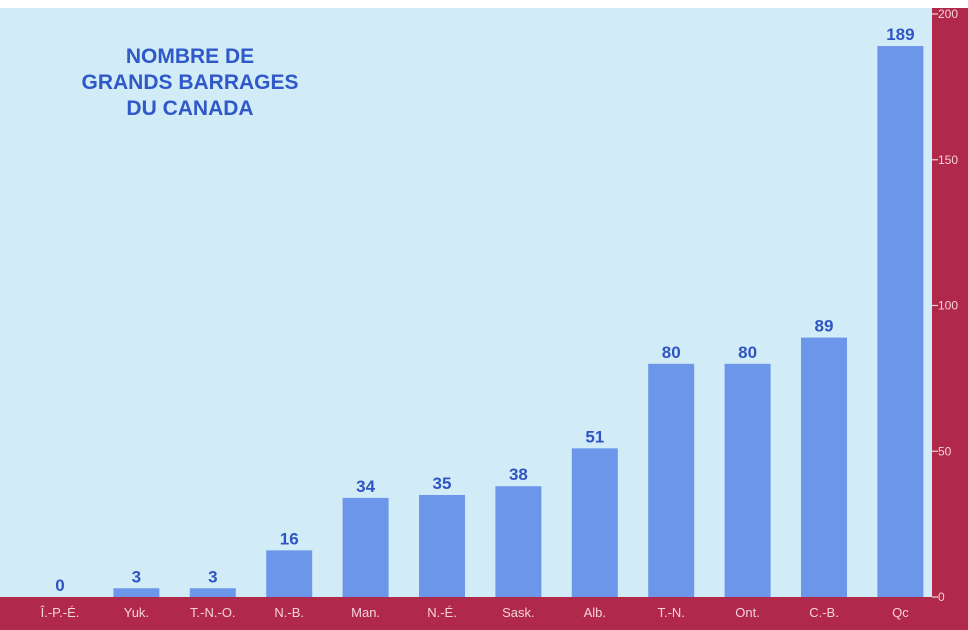 This screenshot has height=630, width=968. Describe the element at coordinates (213, 612) in the screenshot. I see `x-tick-label-2: T.-N.-O.` at that location.